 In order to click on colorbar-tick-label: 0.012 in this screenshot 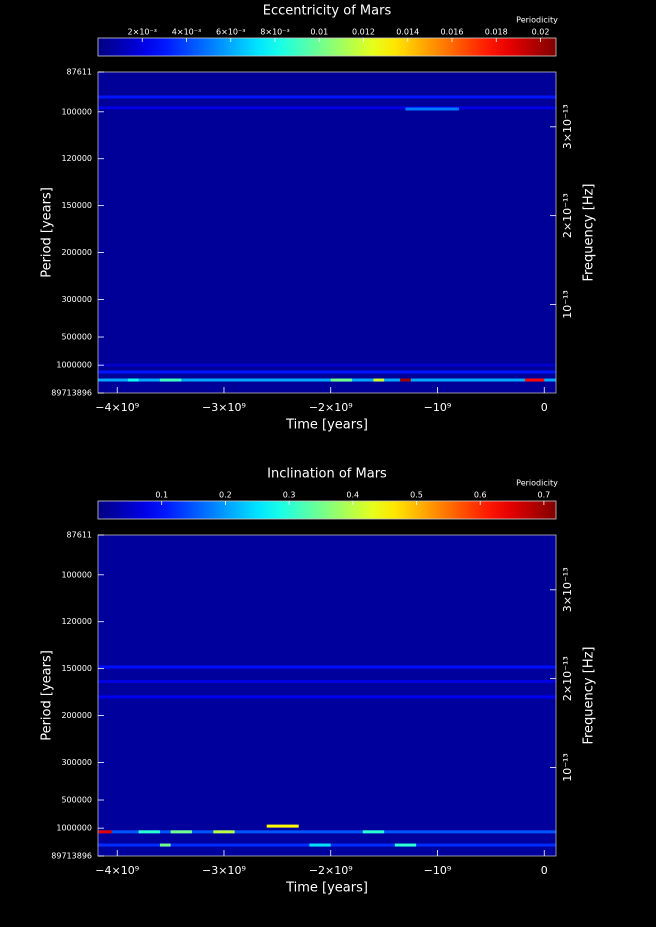, I will do `click(363, 32)`.